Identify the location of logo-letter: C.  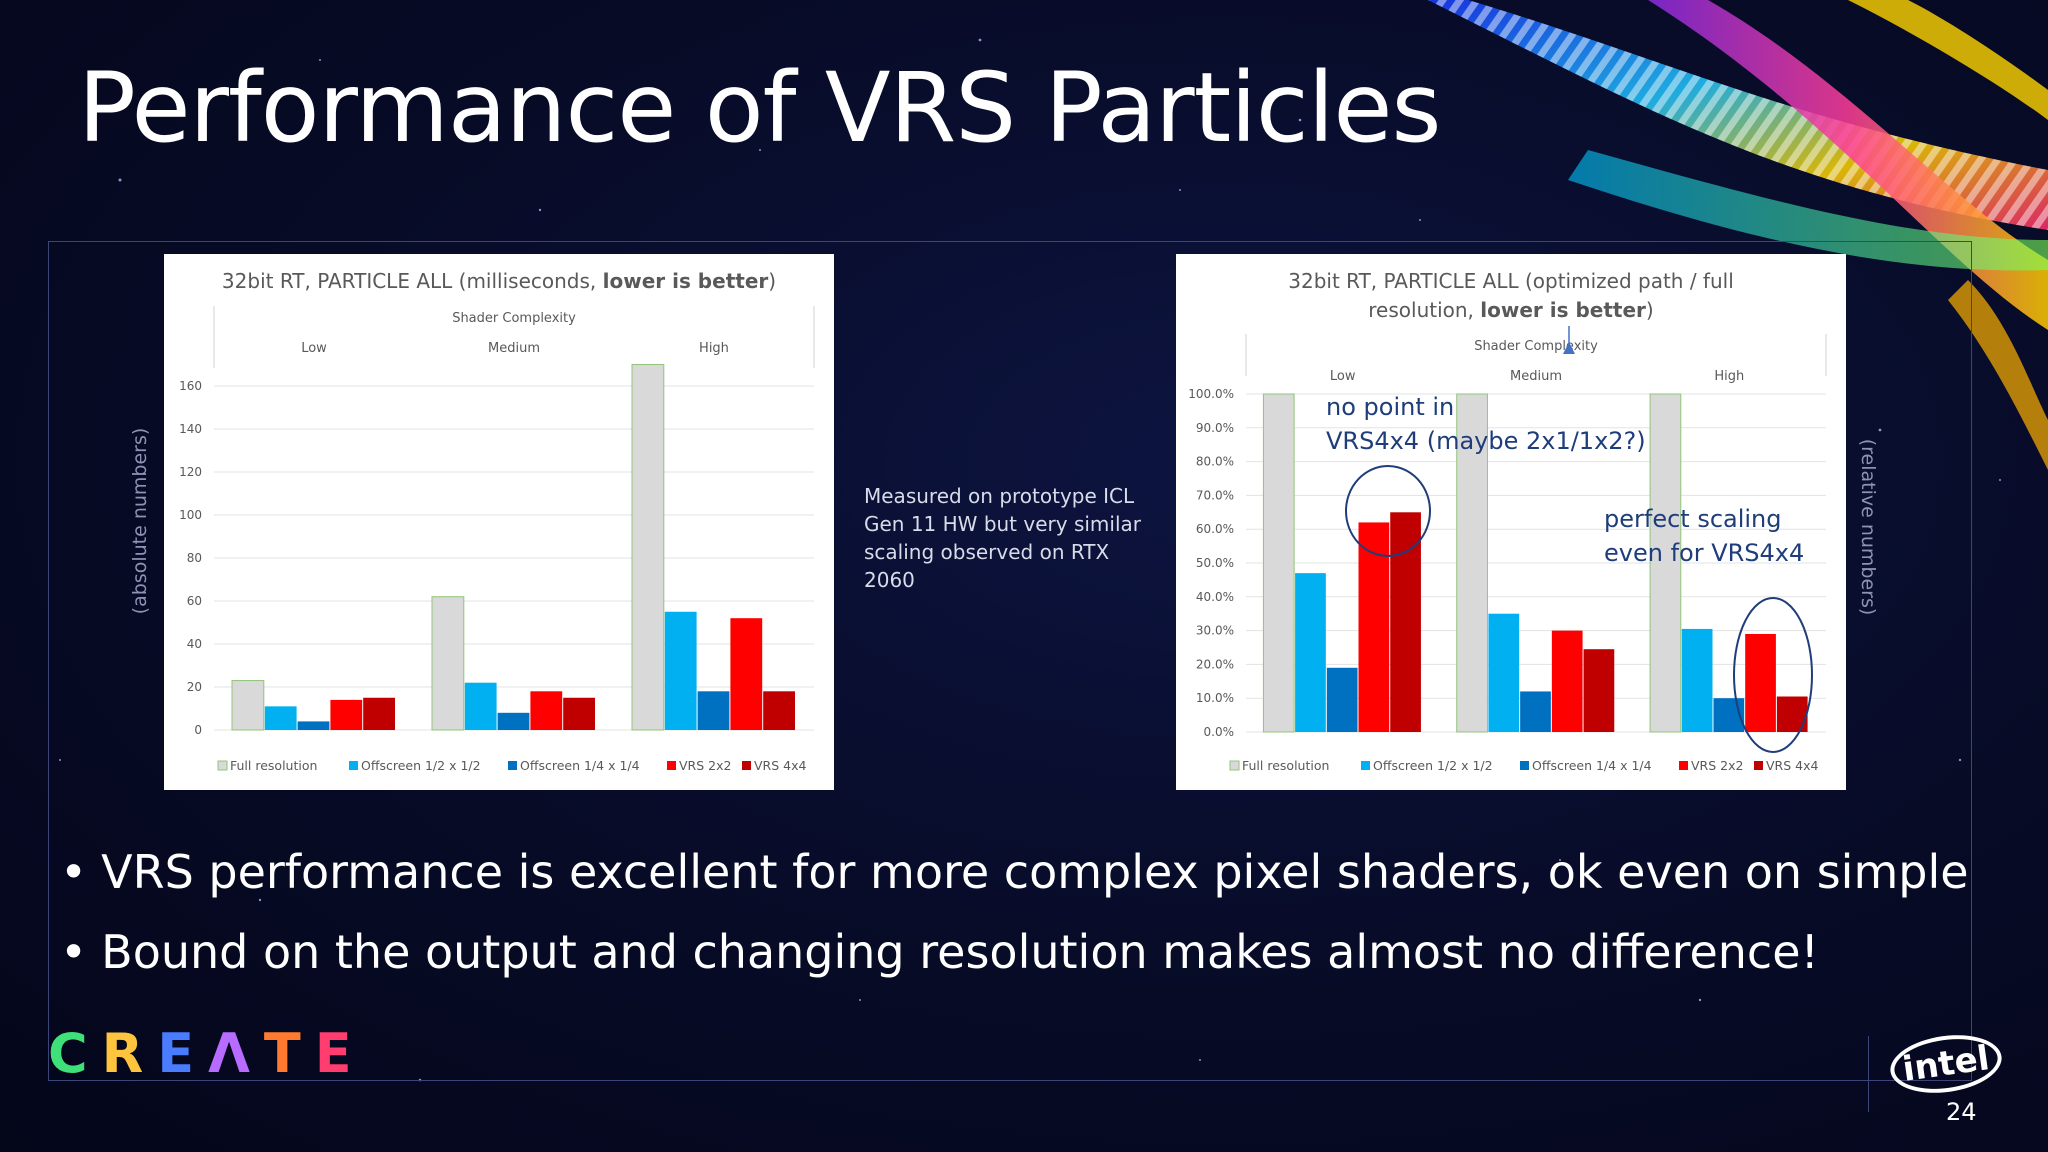
(75, 1053).